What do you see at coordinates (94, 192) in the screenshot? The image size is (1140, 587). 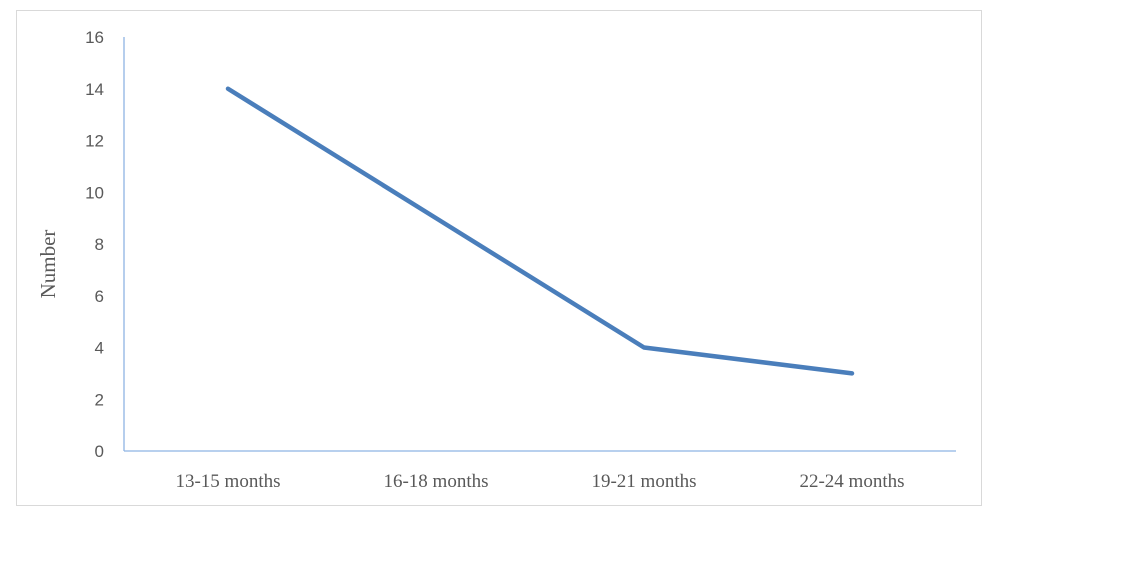 I see `y-tick-label: 10` at bounding box center [94, 192].